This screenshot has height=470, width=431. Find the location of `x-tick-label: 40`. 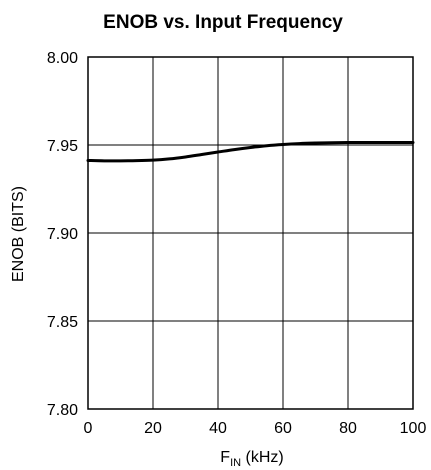

x-tick-label: 40 is located at coordinates (218, 428).